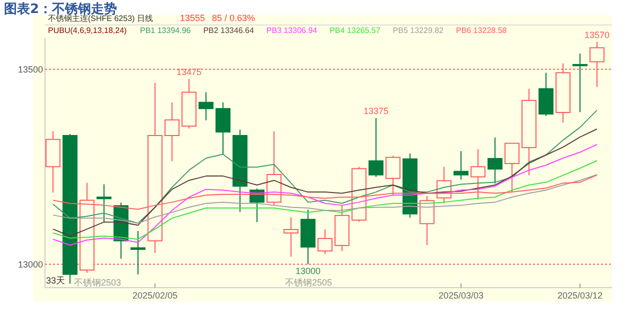  What do you see at coordinates (418, 30) in the screenshot?
I see `text: PB5 13229.82` at bounding box center [418, 30].